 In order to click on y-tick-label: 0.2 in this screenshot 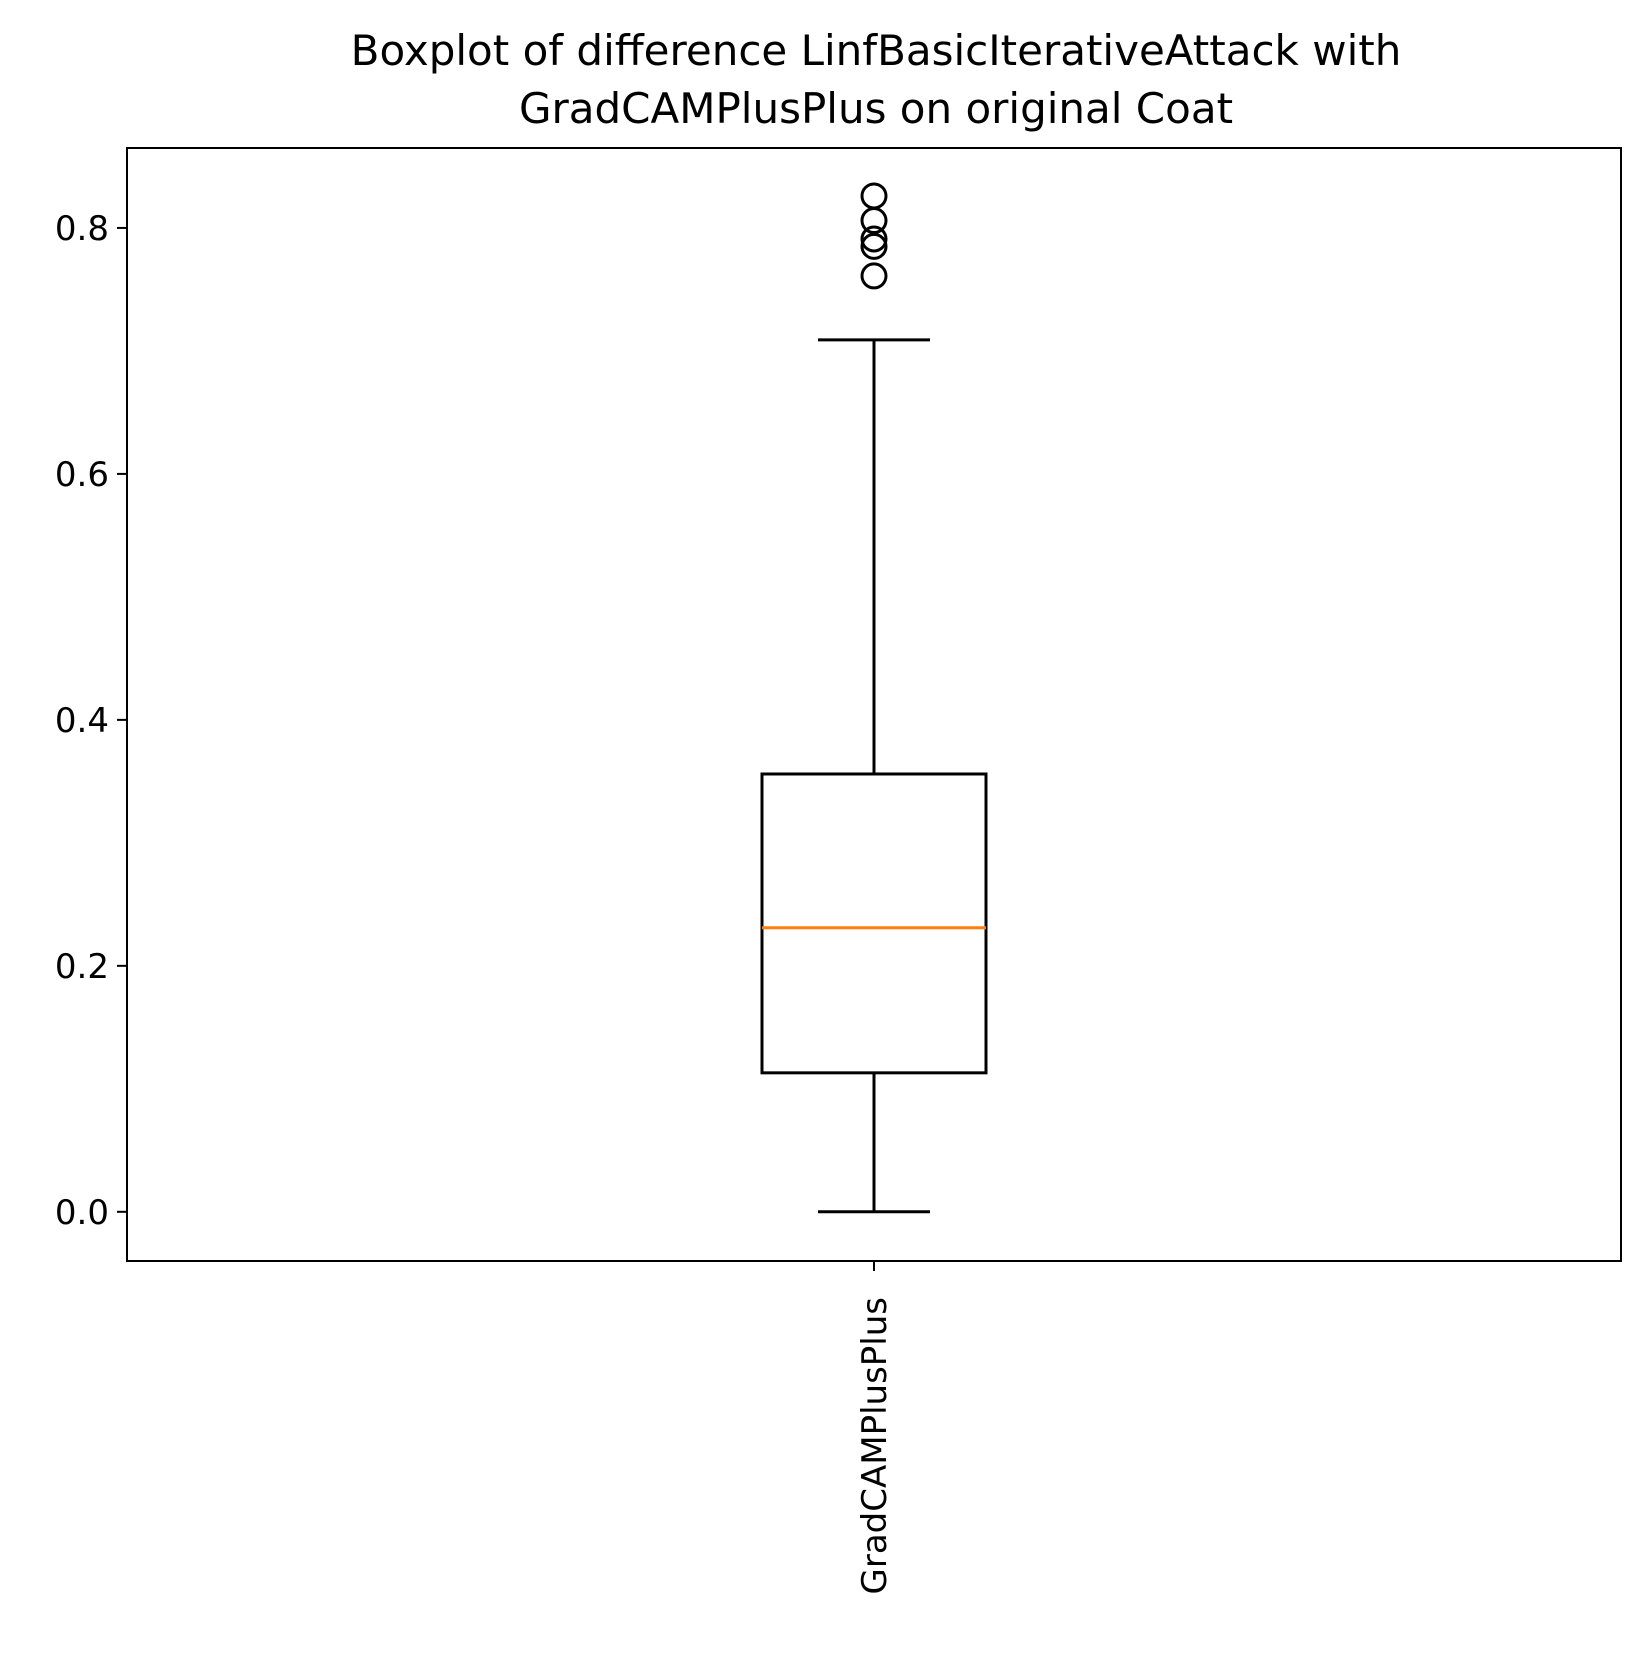, I will do `click(82, 967)`.